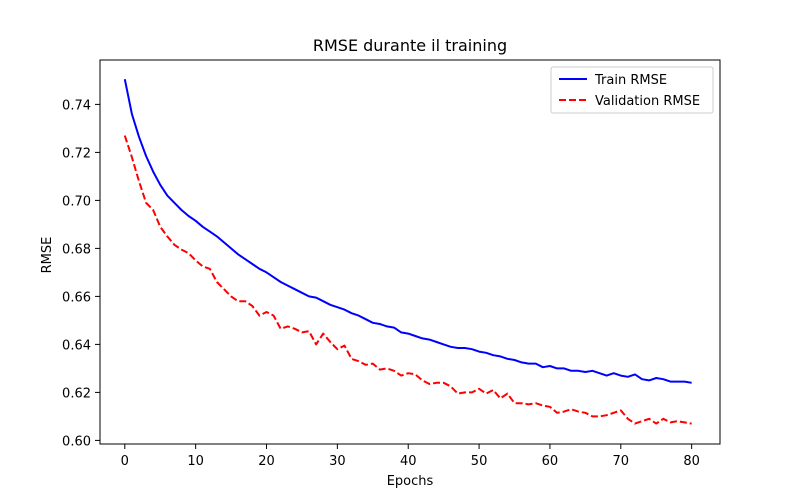 The image size is (800, 500). I want to click on x-tick-label: 20, so click(266, 461).